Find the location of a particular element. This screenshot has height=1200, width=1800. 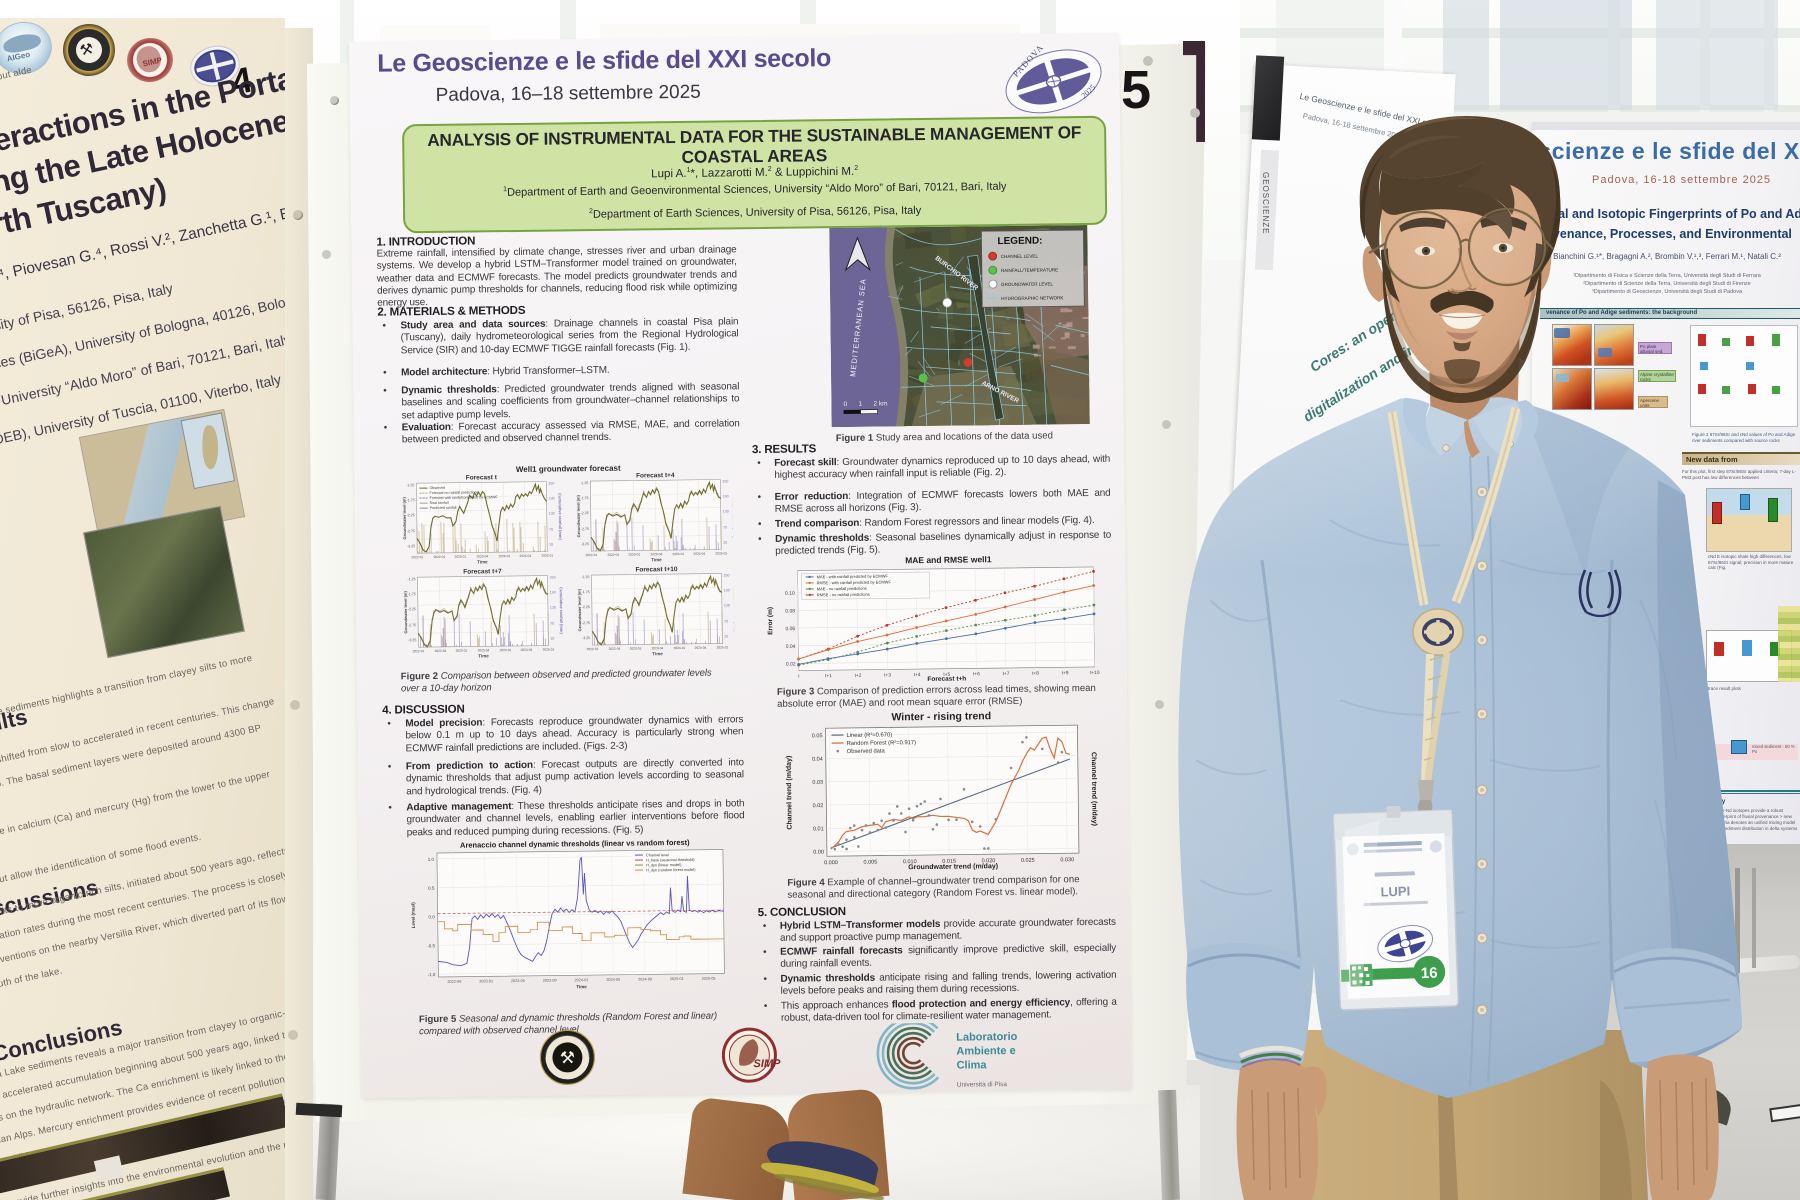

svg-text:RMSE - with rainfall predicted: RMSE - with rainfall predicted by ECMWF is located at coordinates (854, 582).